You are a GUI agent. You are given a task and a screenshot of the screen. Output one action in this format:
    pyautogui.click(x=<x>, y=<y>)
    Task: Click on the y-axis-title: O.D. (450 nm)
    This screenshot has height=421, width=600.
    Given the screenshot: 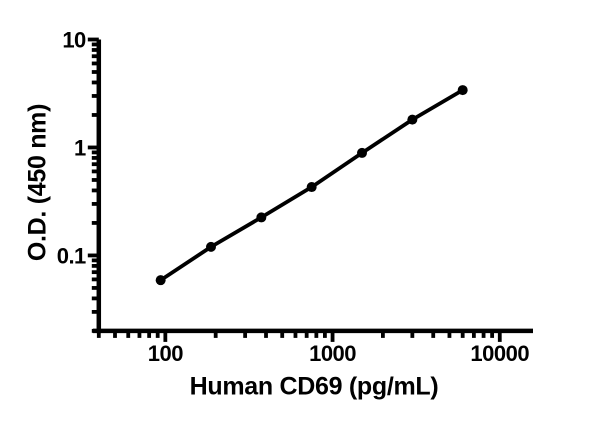 What is the action you would take?
    pyautogui.click(x=38, y=182)
    